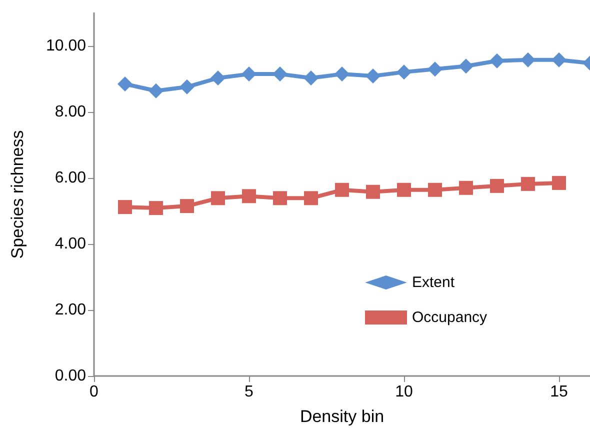 This screenshot has width=590, height=433. What do you see at coordinates (404, 392) in the screenshot?
I see `x-tick-label: 10` at bounding box center [404, 392].